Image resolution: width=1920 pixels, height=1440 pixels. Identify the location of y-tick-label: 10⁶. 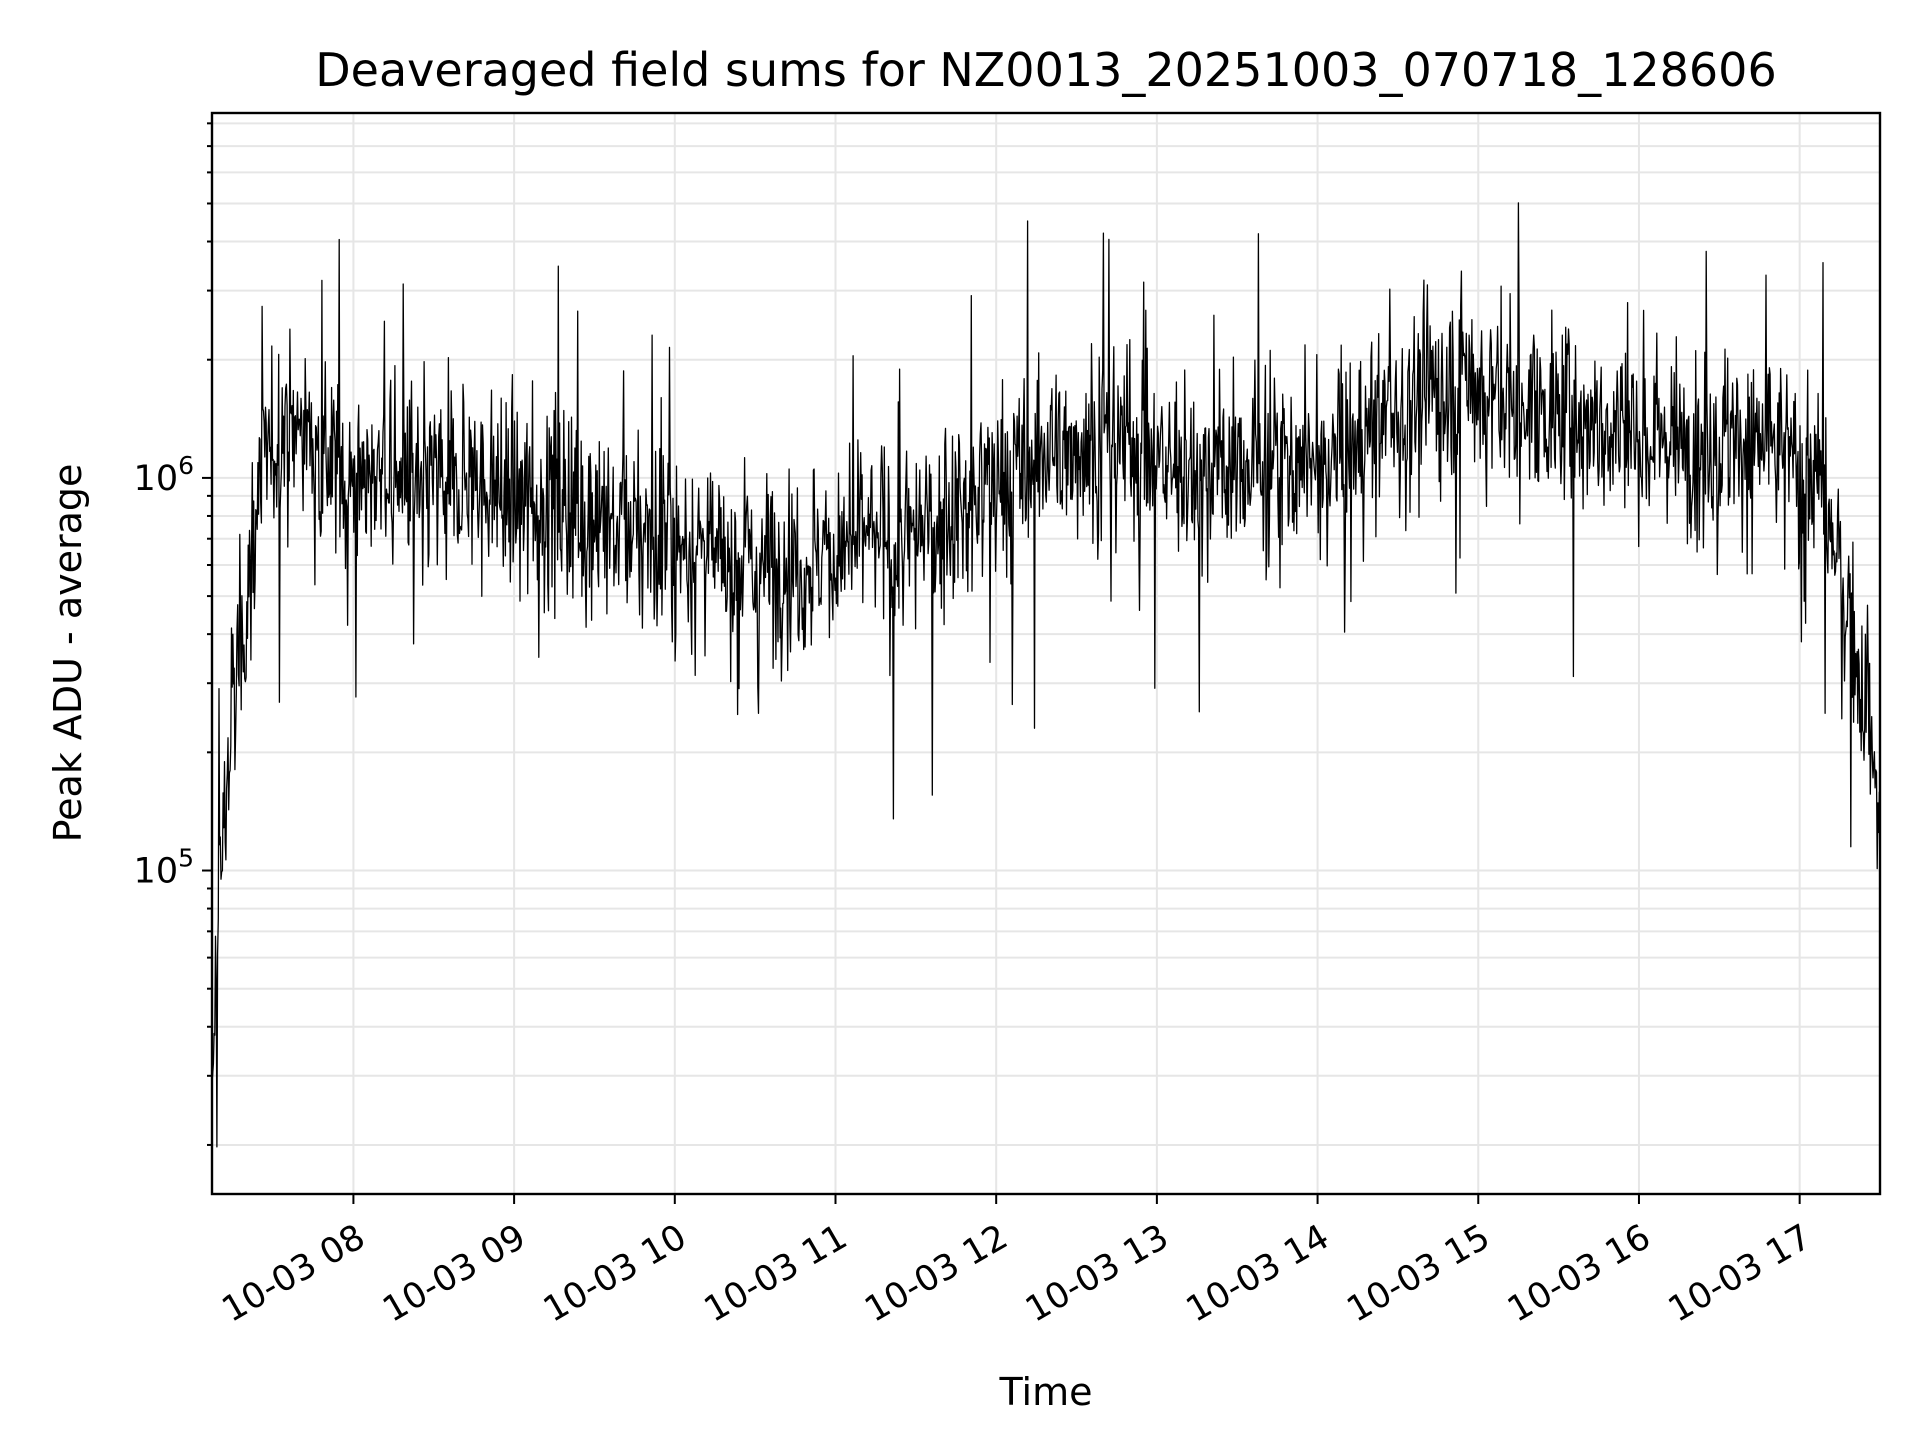
(164, 475).